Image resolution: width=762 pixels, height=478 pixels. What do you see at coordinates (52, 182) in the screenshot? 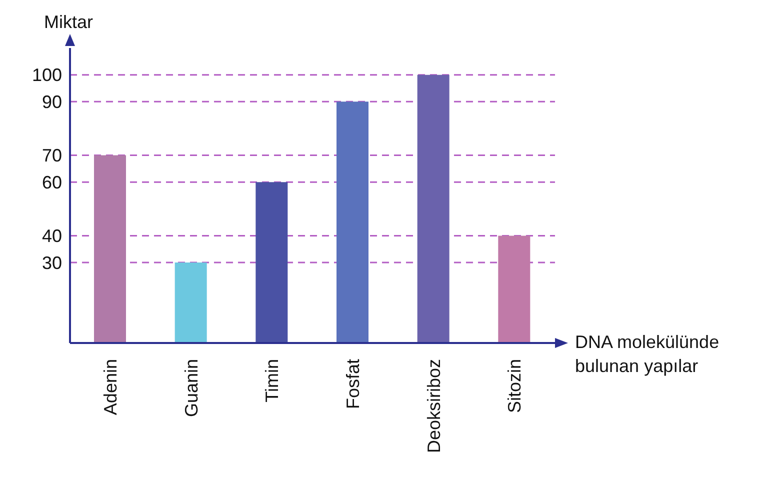
I see `y-tick-label: 60` at bounding box center [52, 182].